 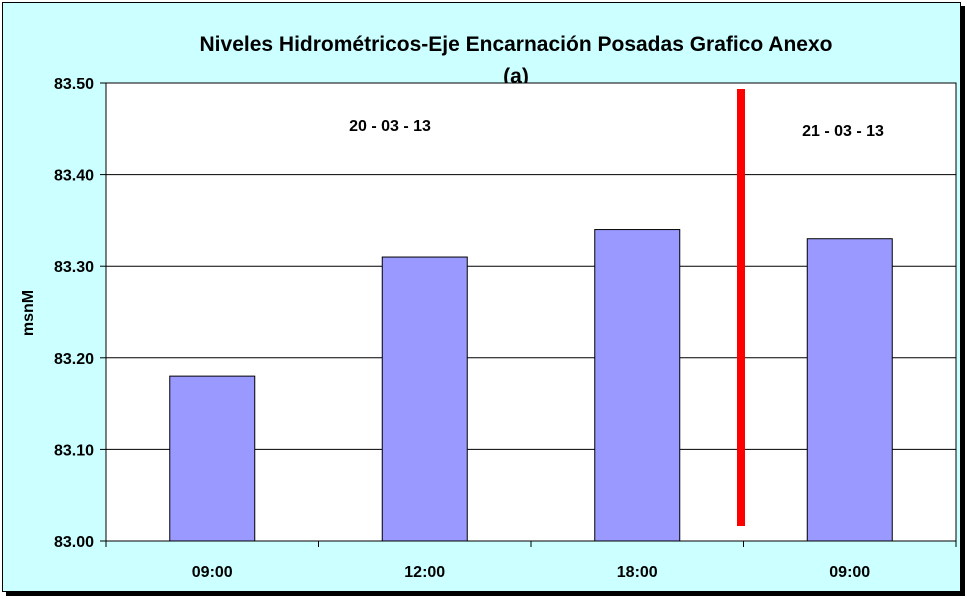 I want to click on y-tick-label: 83.10, so click(x=74, y=450).